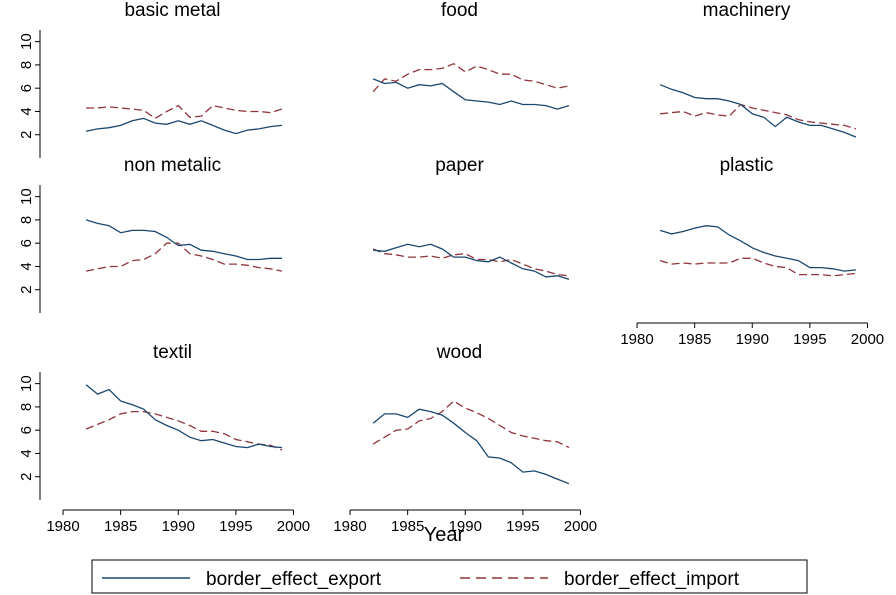 This screenshot has width=896, height=595. Describe the element at coordinates (294, 579) in the screenshot. I see `legend-label-export: border_effect_export` at that location.